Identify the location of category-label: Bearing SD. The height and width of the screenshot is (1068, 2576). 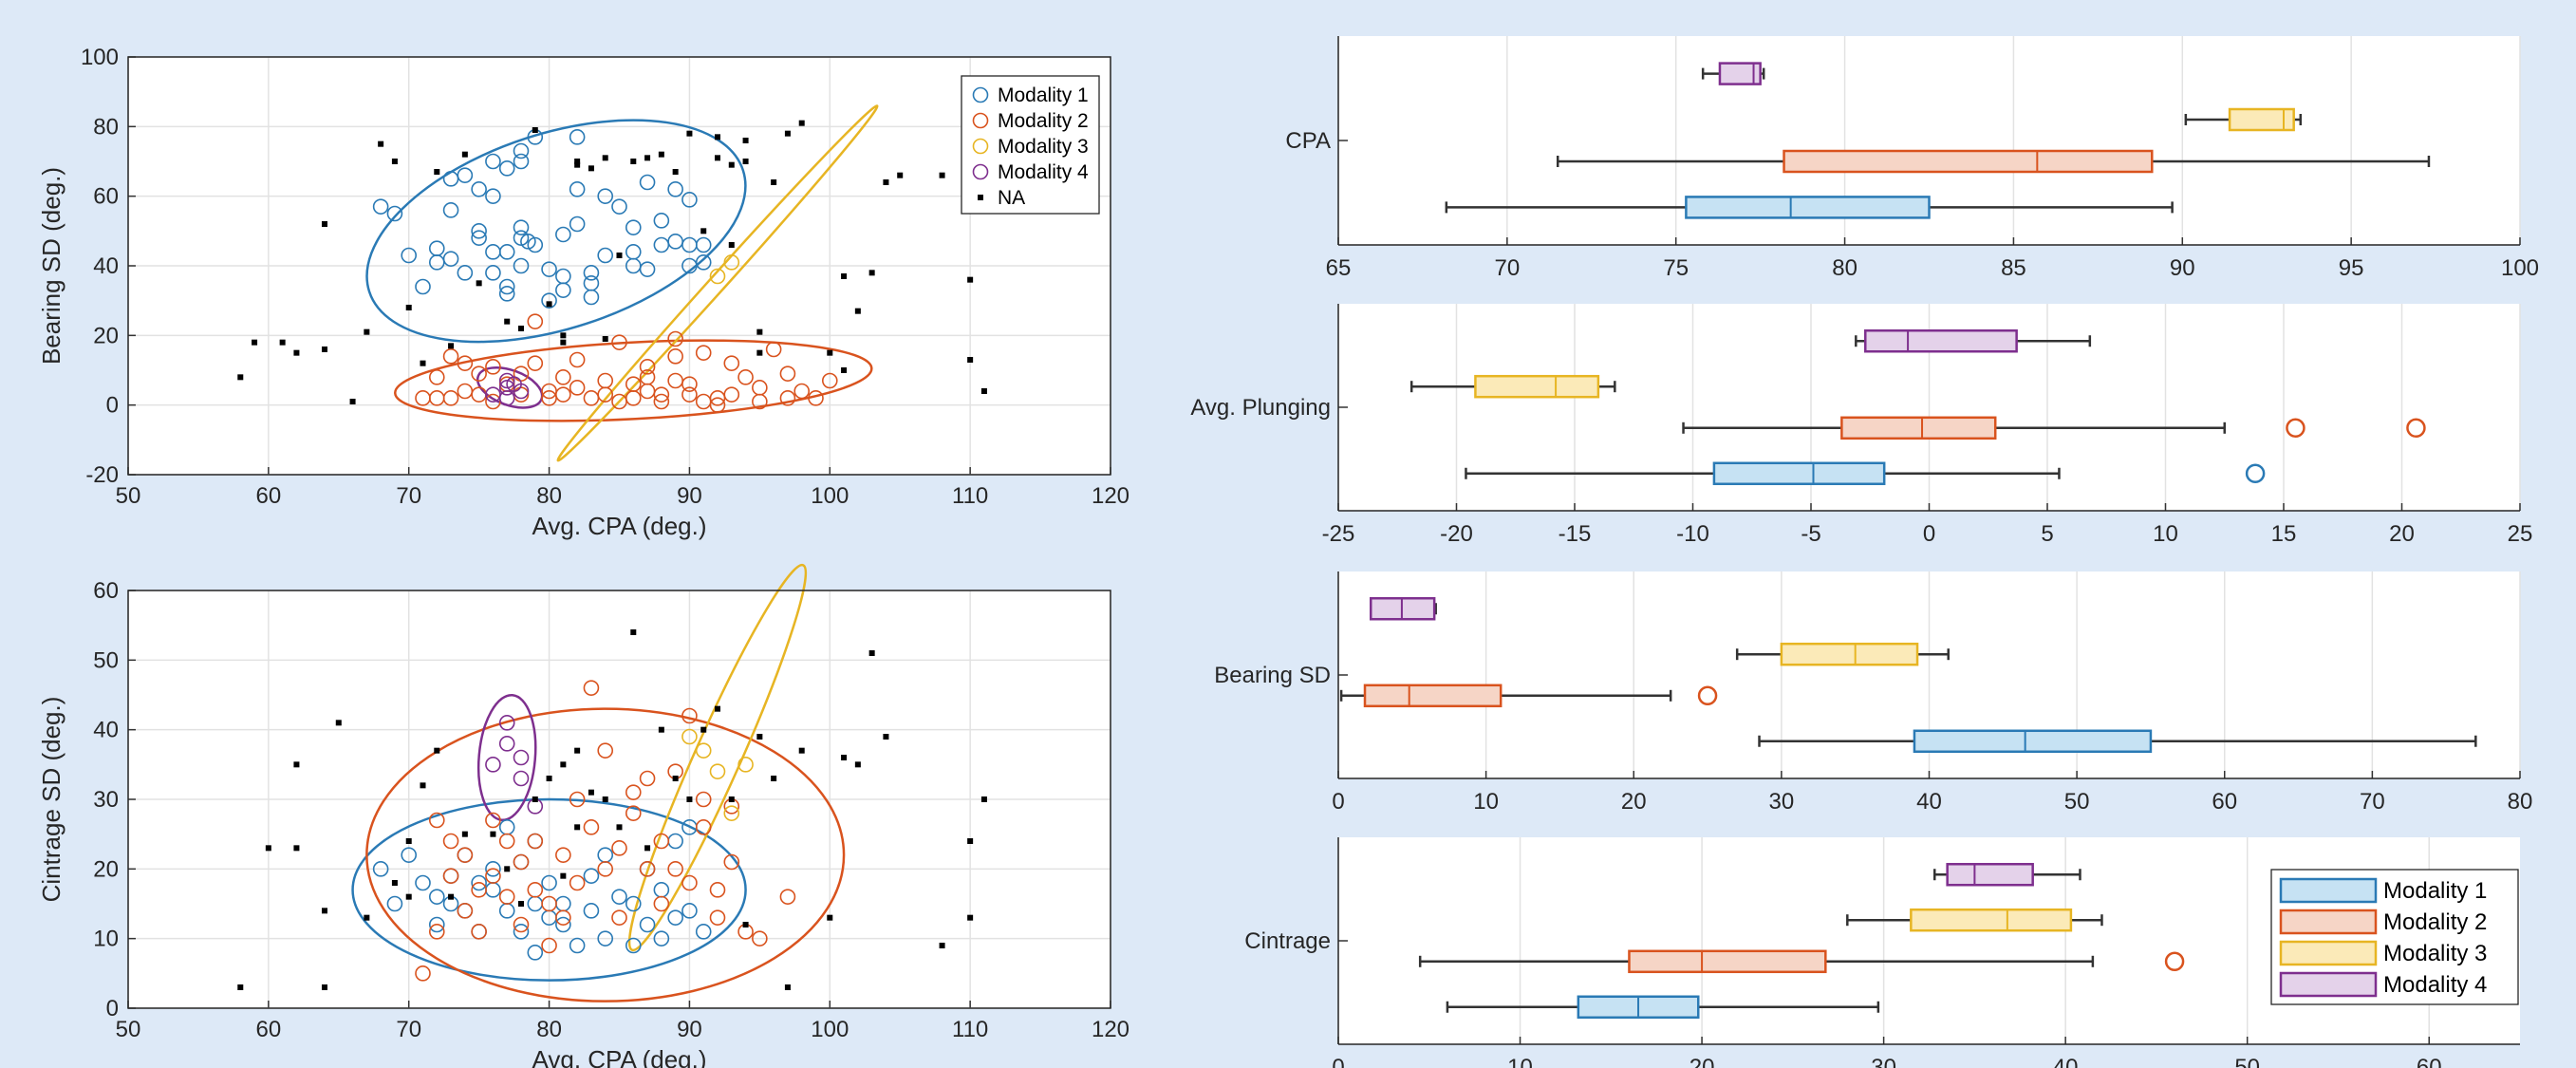
(1272, 676).